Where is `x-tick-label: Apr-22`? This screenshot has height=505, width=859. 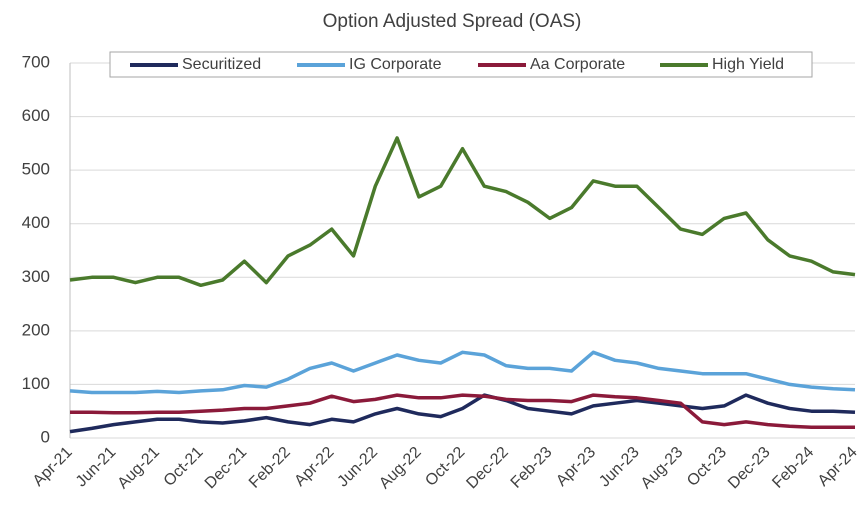 x-tick-label: Apr-22 is located at coordinates (314, 467).